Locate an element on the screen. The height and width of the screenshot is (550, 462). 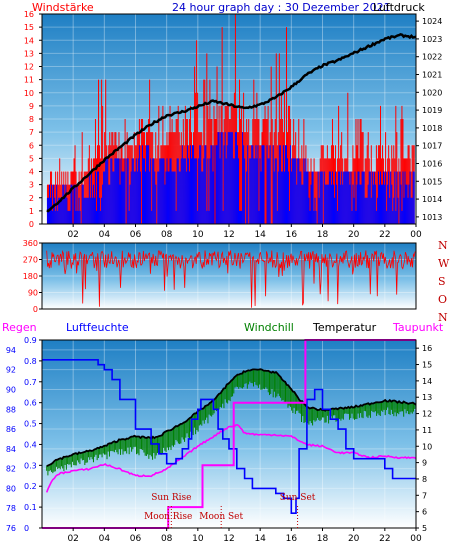
wind-low-series is located at coordinates (230, 178).